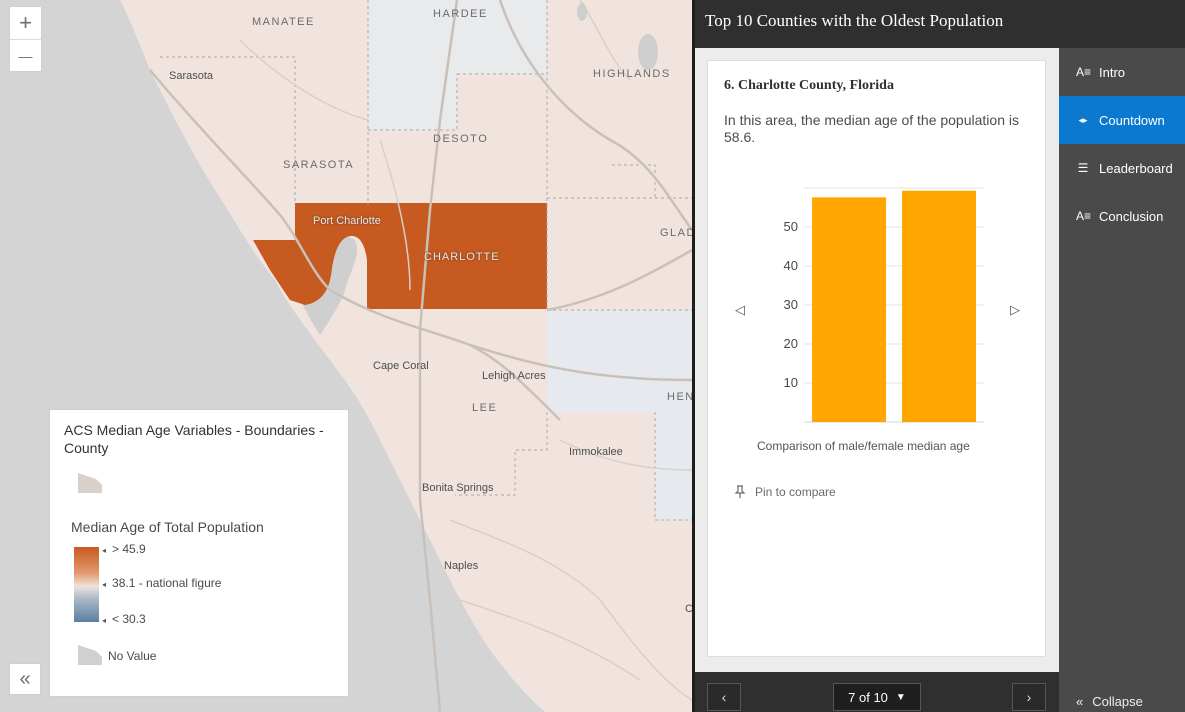 Image resolution: width=1185 pixels, height=712 pixels. I want to click on chart-caption: Comparison of male/female median age, so click(863, 446).